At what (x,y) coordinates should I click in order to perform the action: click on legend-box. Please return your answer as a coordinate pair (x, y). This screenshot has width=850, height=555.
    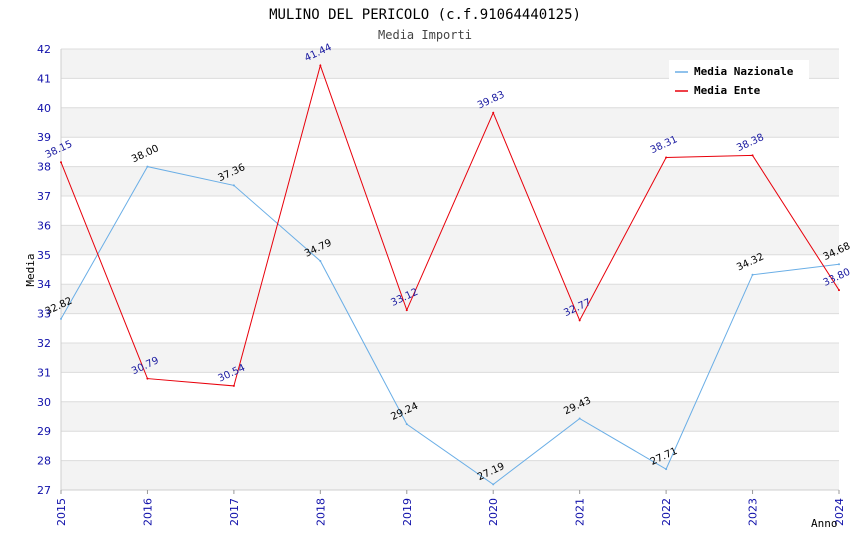
    Looking at the image, I should click on (739, 80).